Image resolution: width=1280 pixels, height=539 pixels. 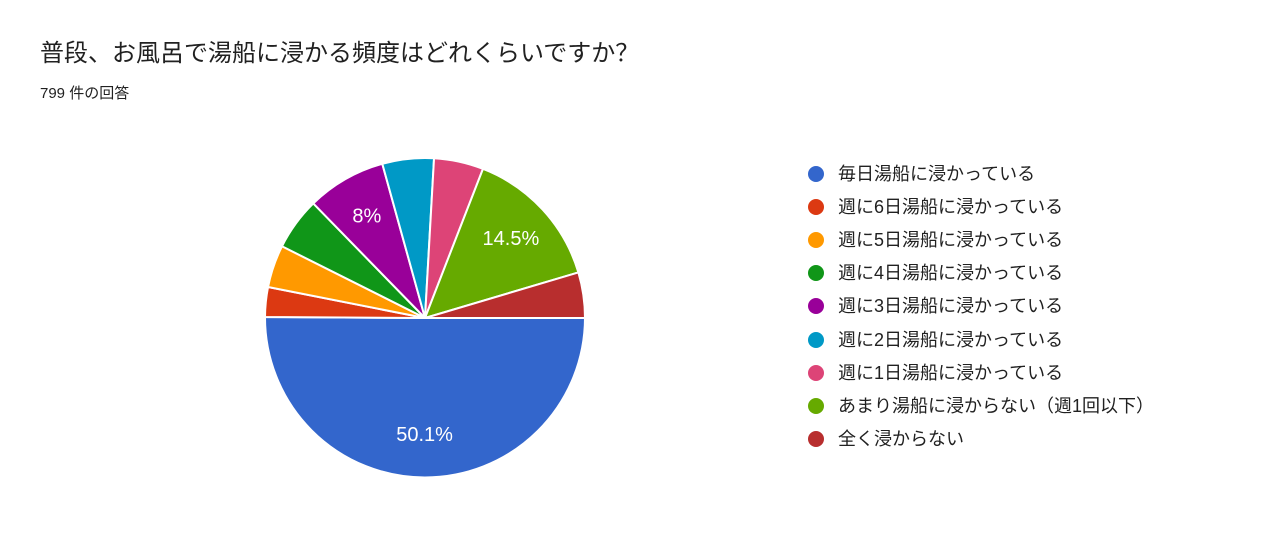 I want to click on legend-item-label: 週に3日湯船に浸かっている, so click(x=951, y=306).